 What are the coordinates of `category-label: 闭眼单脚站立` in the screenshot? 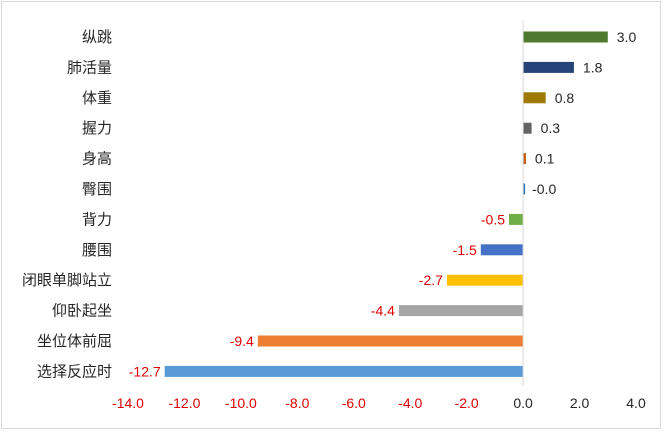 It's located at (67, 280).